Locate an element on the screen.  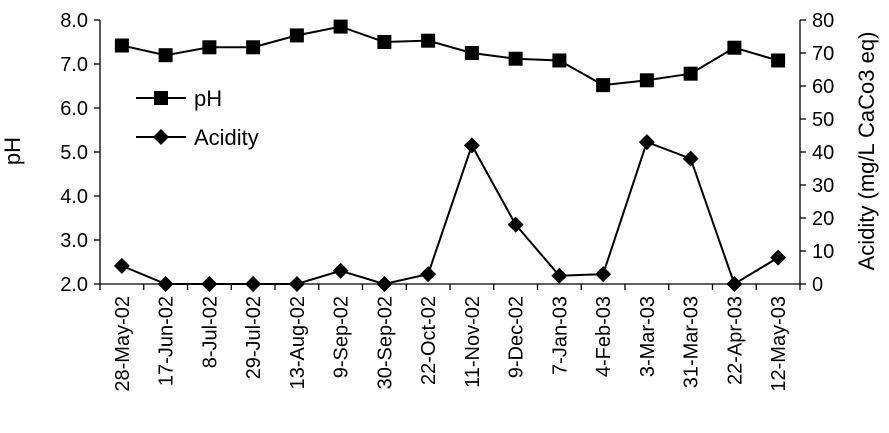
left-axis-ticks: 2.0 3.0 4.0 5.0 6.0 7.0 8.0 is located at coordinates (80, 153).